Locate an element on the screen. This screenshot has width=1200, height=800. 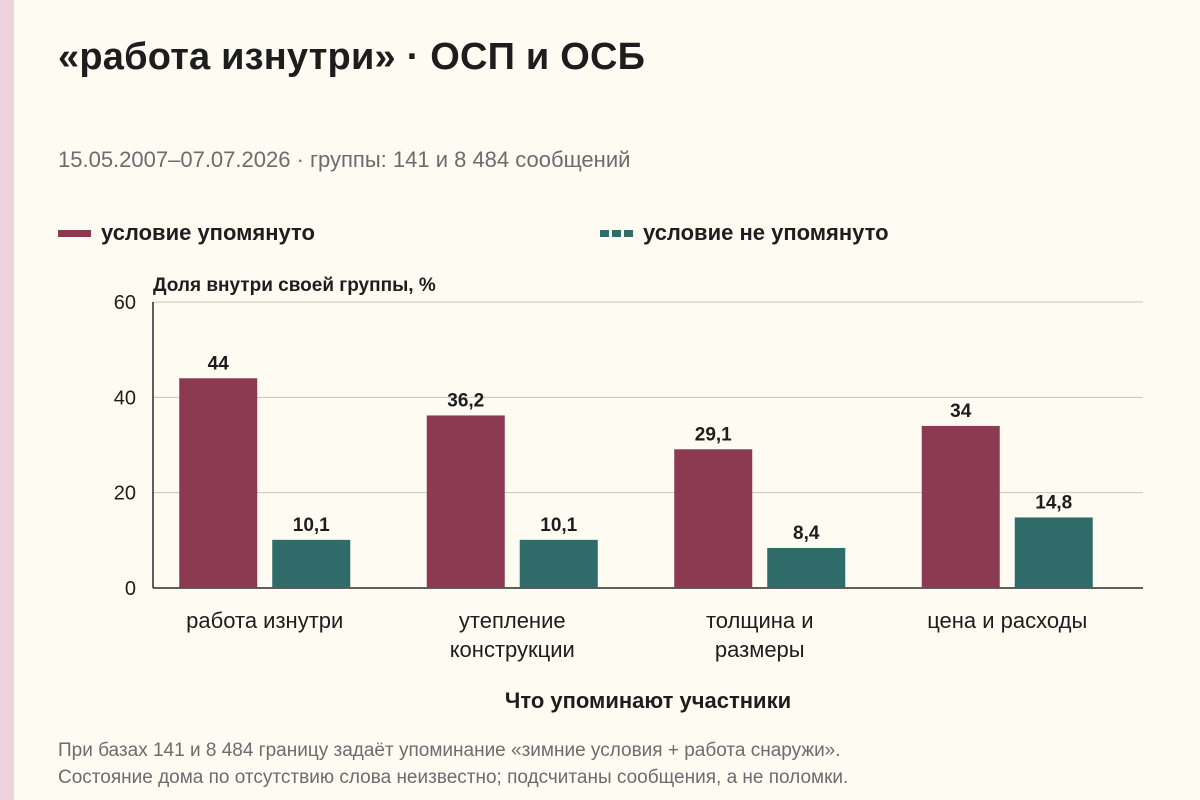
data-label-s2-c3: 8,4 is located at coordinates (806, 533).